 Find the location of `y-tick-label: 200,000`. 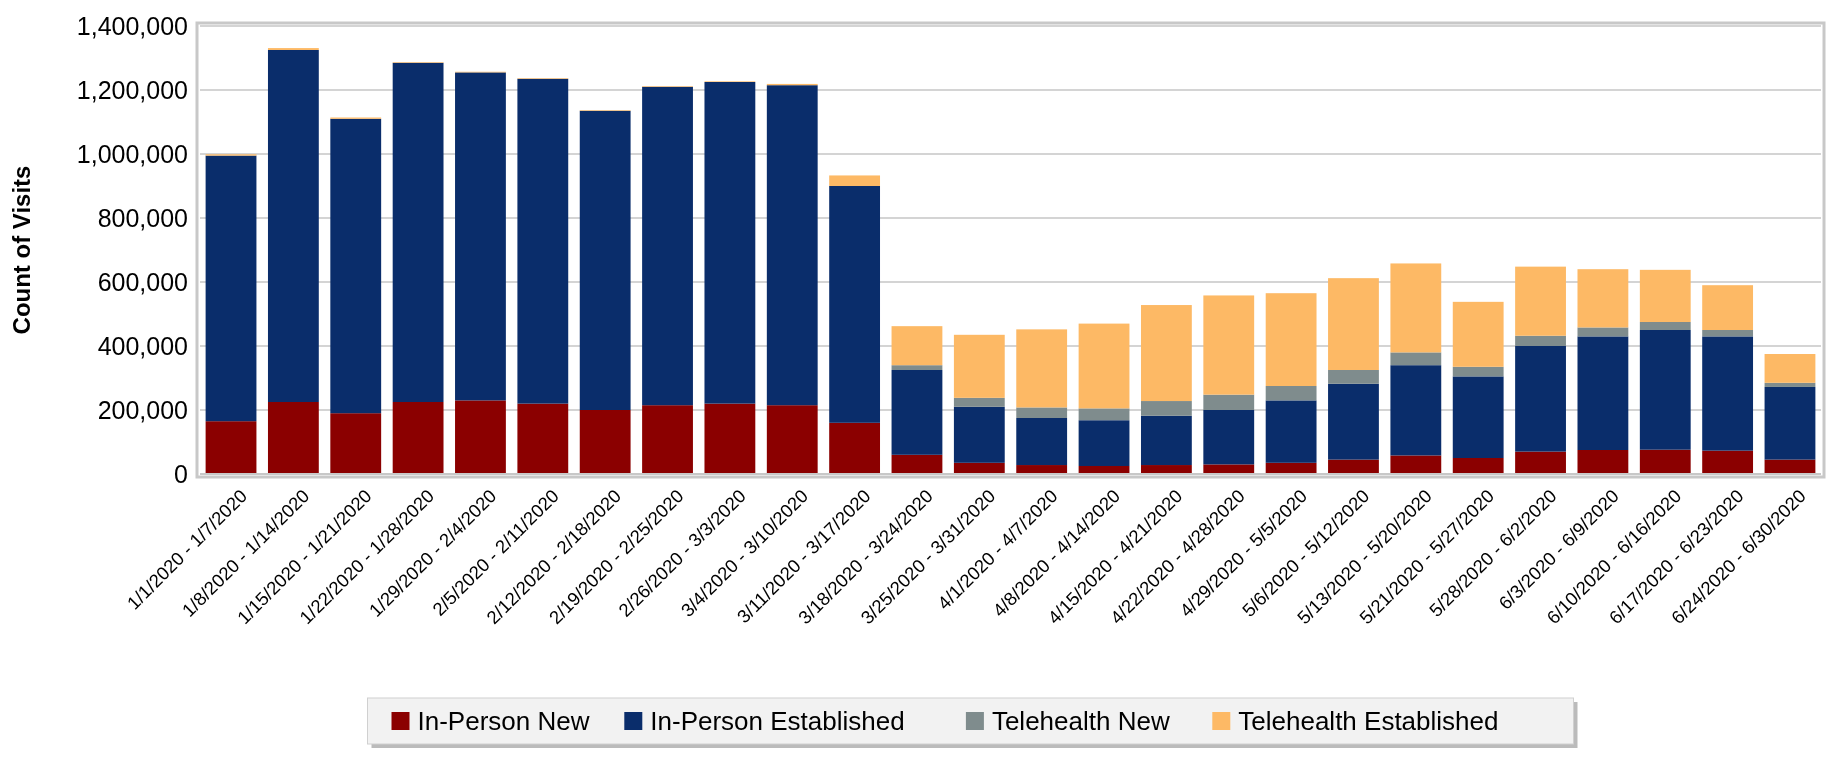

y-tick-label: 200,000 is located at coordinates (142, 409).